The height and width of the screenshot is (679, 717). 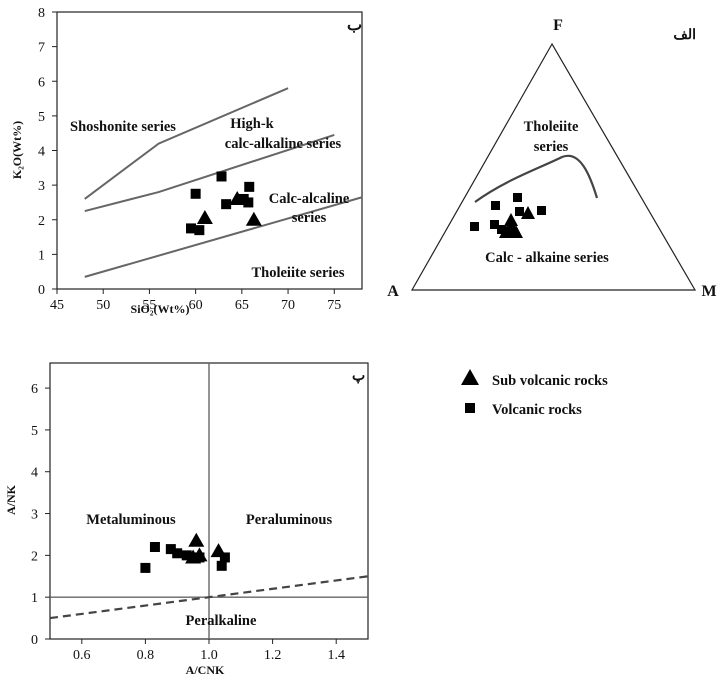 I want to click on shand-y-tick-label: 2, so click(x=34, y=556).